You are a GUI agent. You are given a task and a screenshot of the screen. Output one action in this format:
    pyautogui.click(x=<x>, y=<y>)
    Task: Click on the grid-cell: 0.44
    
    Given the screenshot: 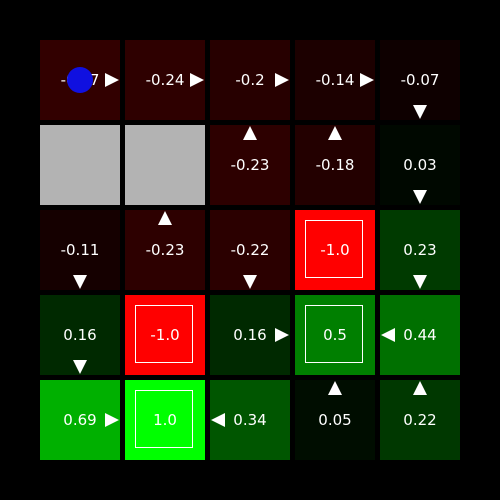 What is the action you would take?
    pyautogui.click(x=420, y=335)
    